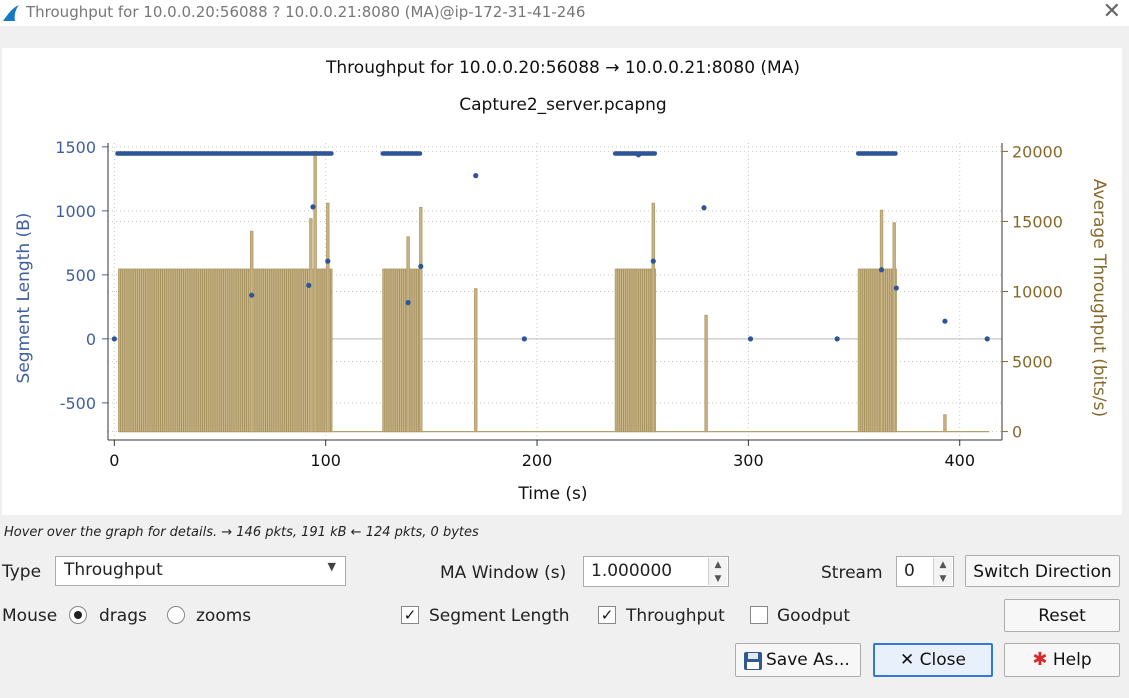 The height and width of the screenshot is (698, 1129). What do you see at coordinates (224, 616) in the screenshot?
I see `zooms-label: zooms` at bounding box center [224, 616].